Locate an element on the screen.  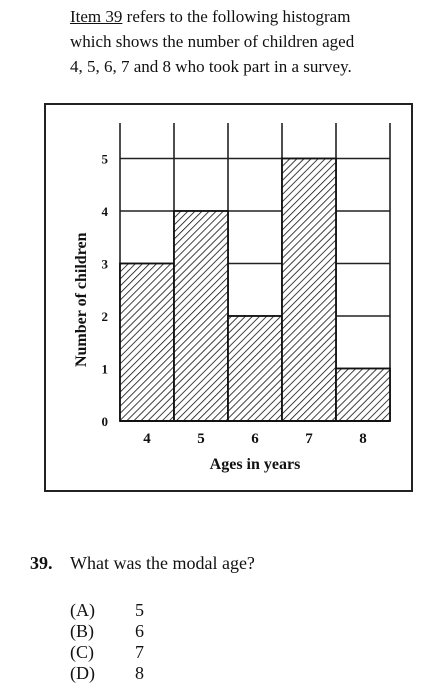
option-label: (B) is located at coordinates (82, 631).